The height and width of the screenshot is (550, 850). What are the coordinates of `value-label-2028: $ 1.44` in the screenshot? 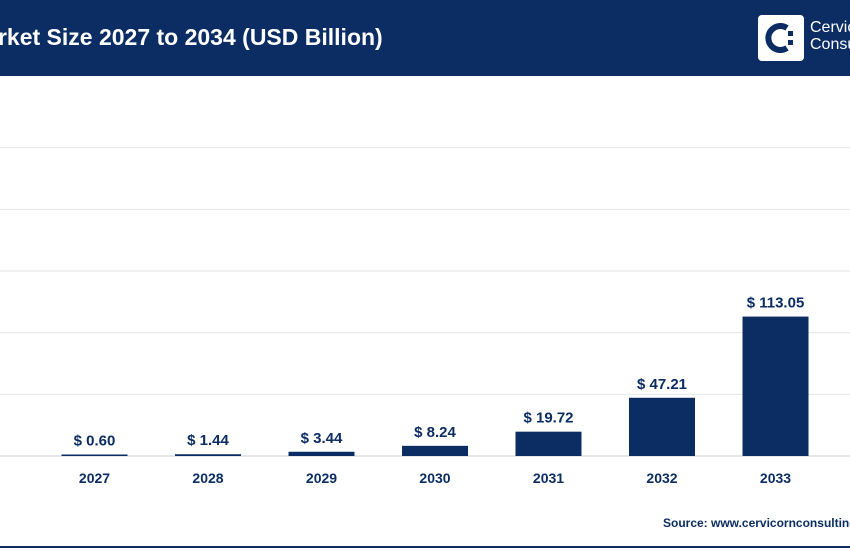 It's located at (208, 440).